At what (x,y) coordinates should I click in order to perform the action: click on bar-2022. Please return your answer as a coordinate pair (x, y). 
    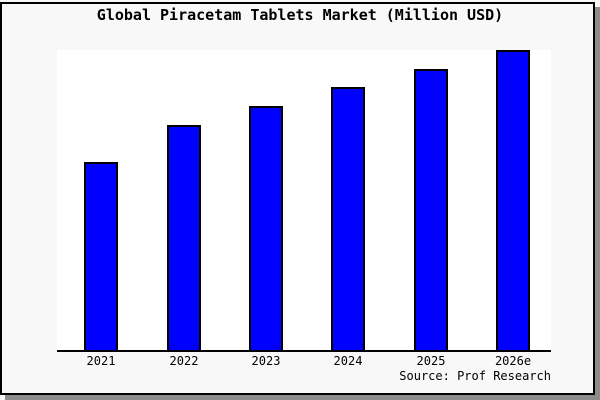
    Looking at the image, I should click on (184, 237).